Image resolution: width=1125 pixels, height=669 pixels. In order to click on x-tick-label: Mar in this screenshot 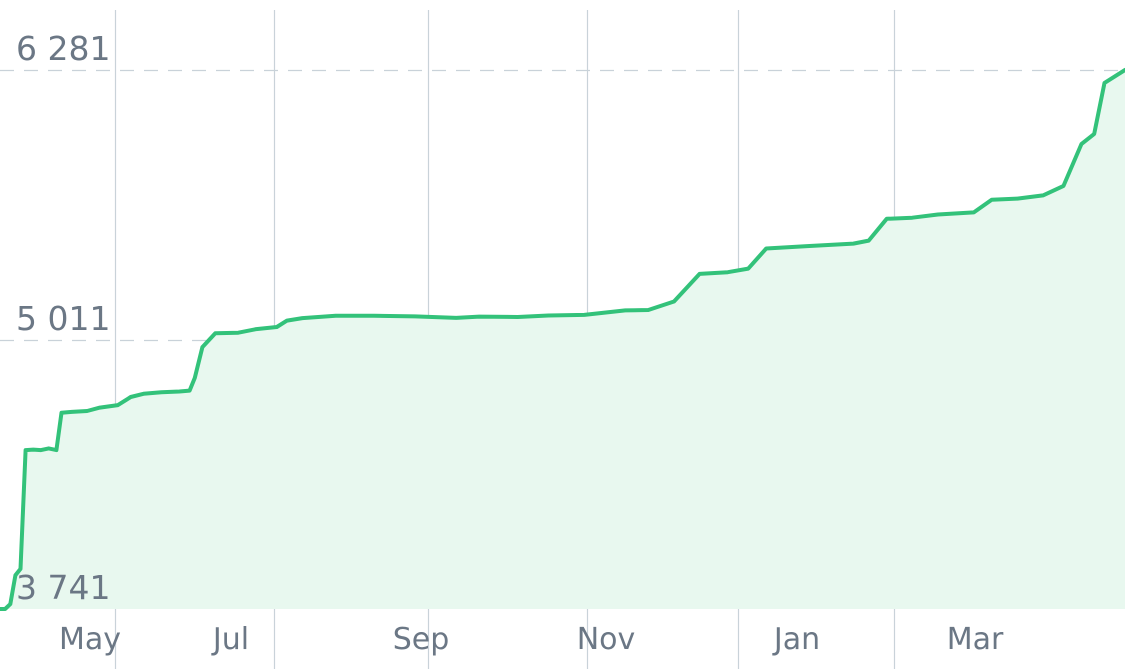, I will do `click(975, 639)`.